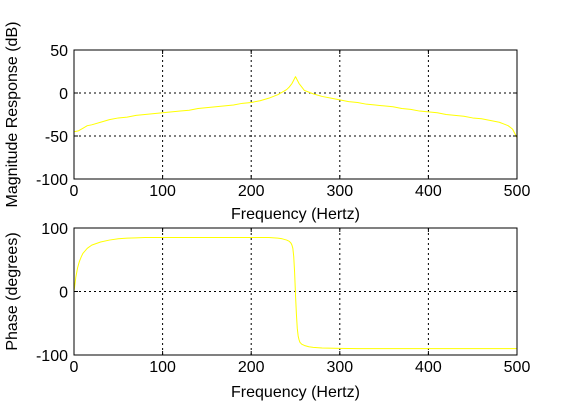 The height and width of the screenshot is (420, 573). Describe the element at coordinates (517, 367) in the screenshot. I see `phase-x-tick-label: 500` at that location.